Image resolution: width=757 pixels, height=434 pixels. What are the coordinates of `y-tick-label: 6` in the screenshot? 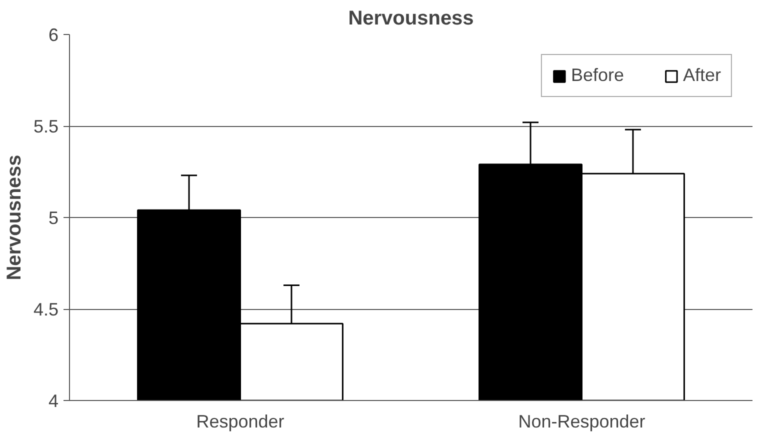 It's located at (53, 35).